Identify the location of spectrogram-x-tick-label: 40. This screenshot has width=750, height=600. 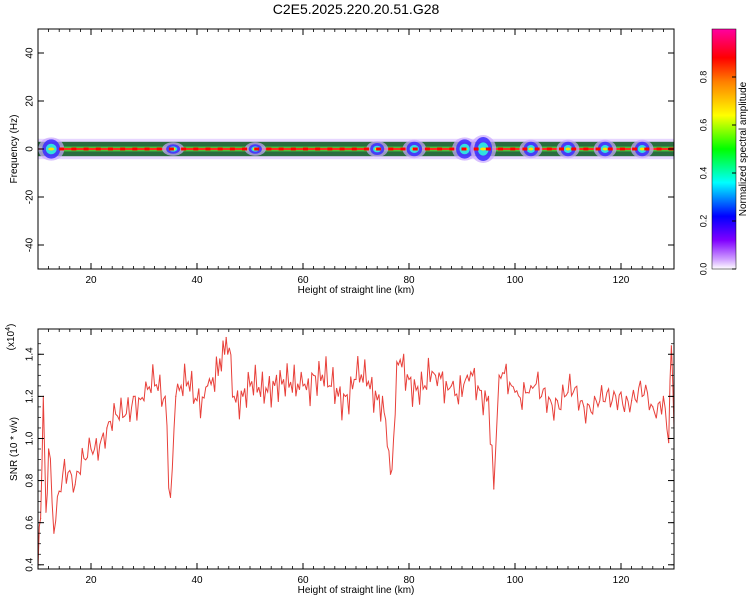
(197, 280).